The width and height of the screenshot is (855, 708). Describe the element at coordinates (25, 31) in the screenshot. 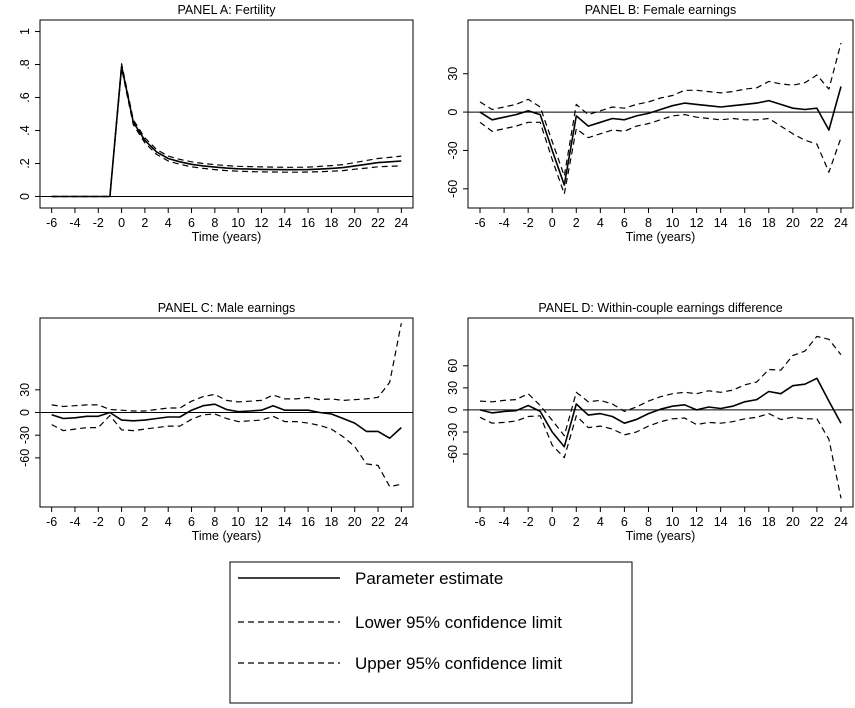

I see `panel-a-y-tick-label: 1` at that location.